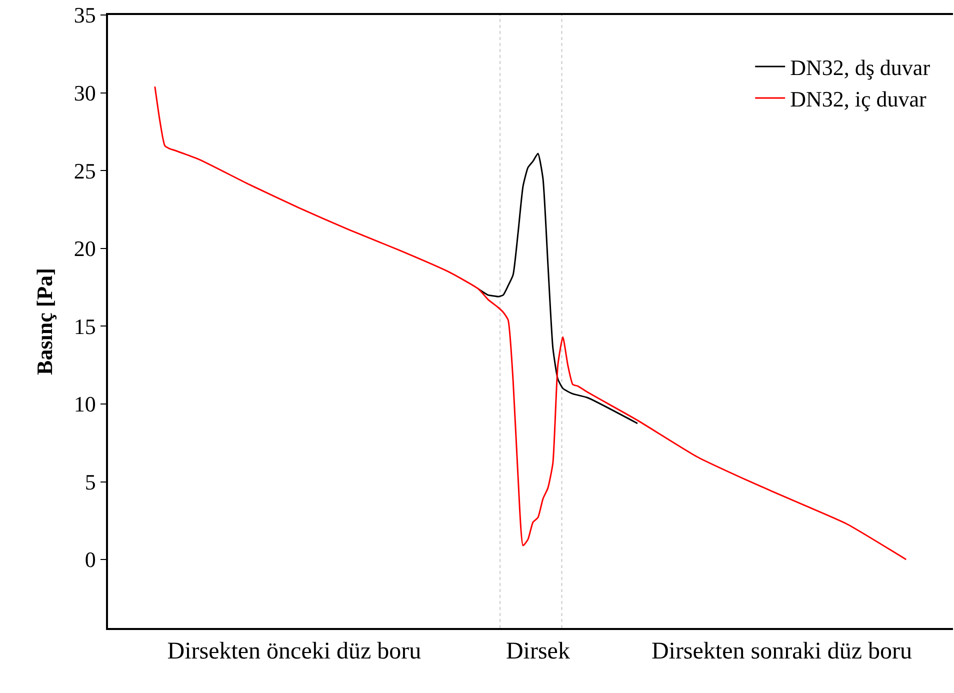  What do you see at coordinates (85, 326) in the screenshot?
I see `y-tick-label: 15` at bounding box center [85, 326].